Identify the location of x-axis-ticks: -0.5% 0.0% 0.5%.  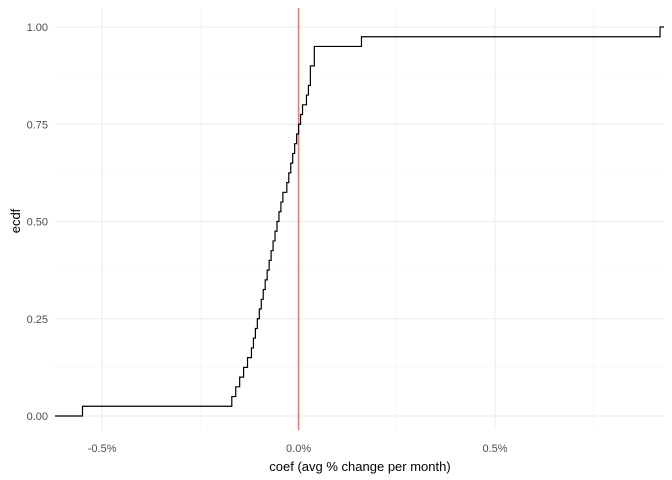
(298, 449).